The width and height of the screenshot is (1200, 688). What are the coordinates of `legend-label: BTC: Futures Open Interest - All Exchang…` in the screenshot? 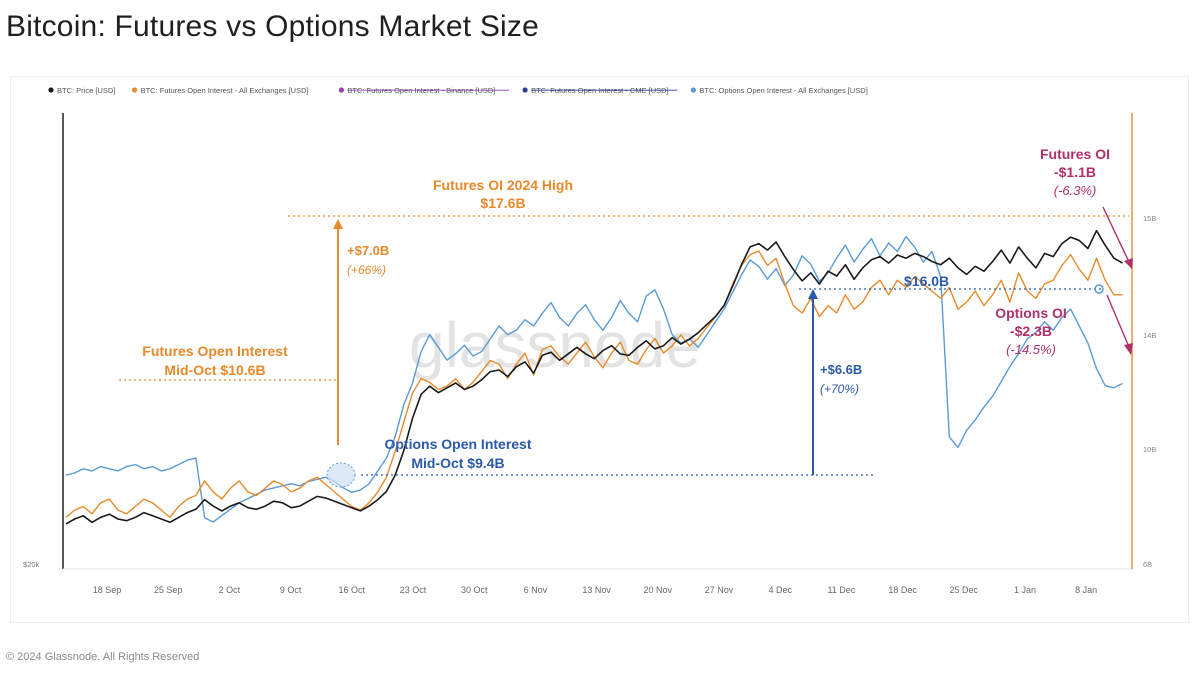 It's located at (225, 90).